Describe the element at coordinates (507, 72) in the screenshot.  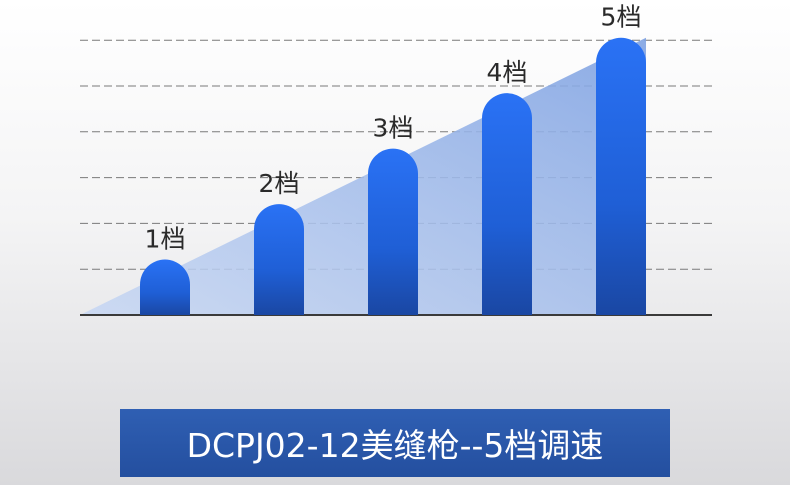
I see `bar-label-4: 4档` at that location.